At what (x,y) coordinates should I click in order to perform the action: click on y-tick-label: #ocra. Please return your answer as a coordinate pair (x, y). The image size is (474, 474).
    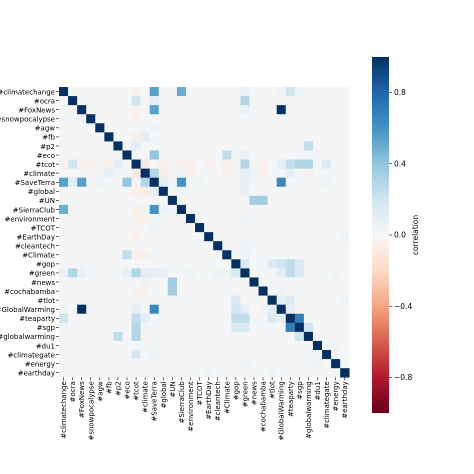
    Looking at the image, I should click on (44, 101).